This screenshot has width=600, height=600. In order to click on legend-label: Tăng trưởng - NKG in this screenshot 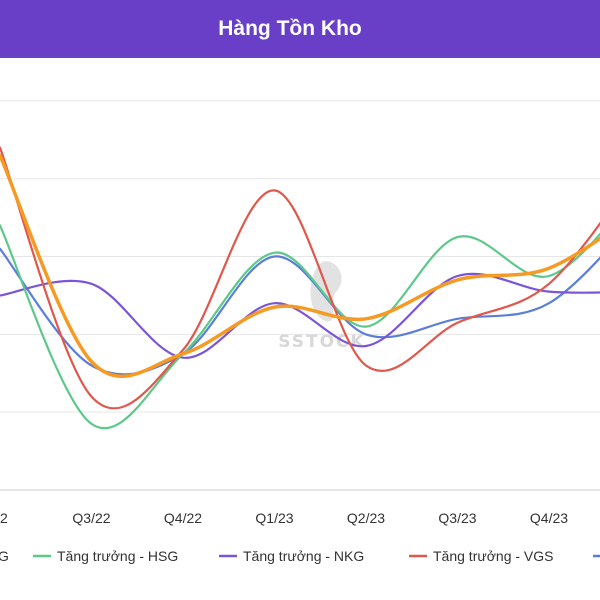, I will do `click(303, 556)`.